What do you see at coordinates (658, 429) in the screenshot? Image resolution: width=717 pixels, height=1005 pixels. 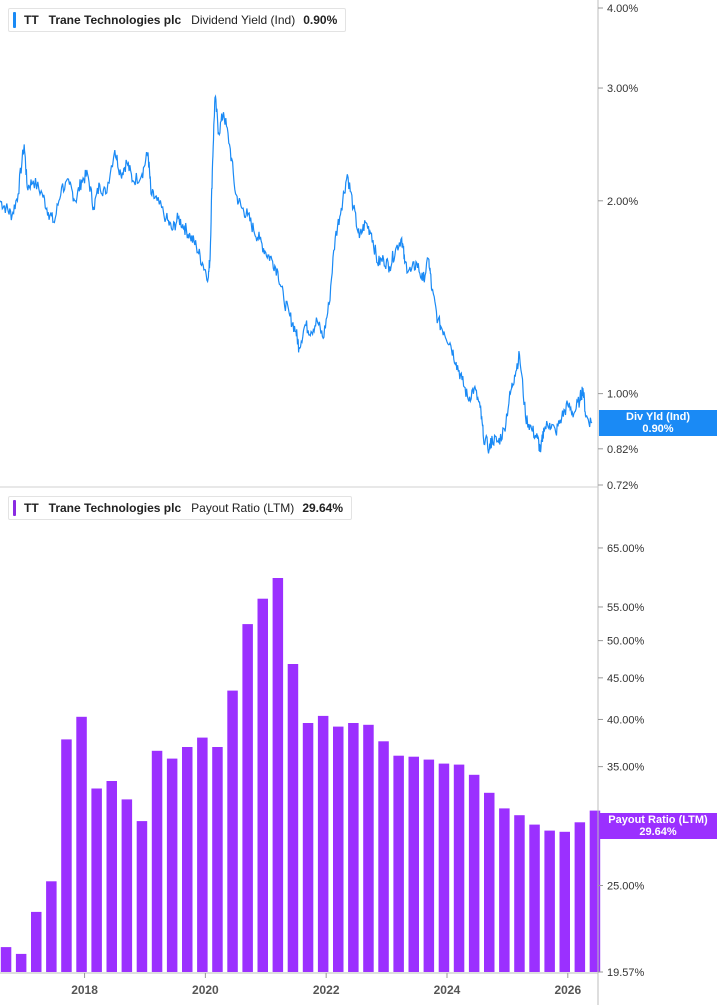 I see `dividend-yield-tag-value: 0.90%` at bounding box center [658, 429].